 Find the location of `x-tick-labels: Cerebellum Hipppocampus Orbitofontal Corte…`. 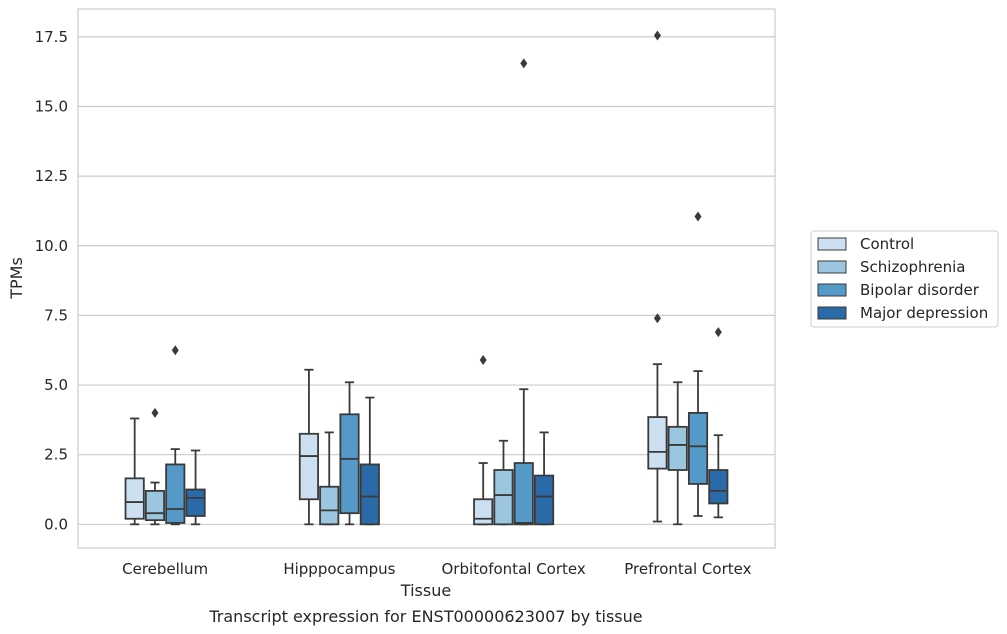

x-tick-labels: Cerebellum Hipppocampus Orbitofontal Corte… is located at coordinates (436, 569).